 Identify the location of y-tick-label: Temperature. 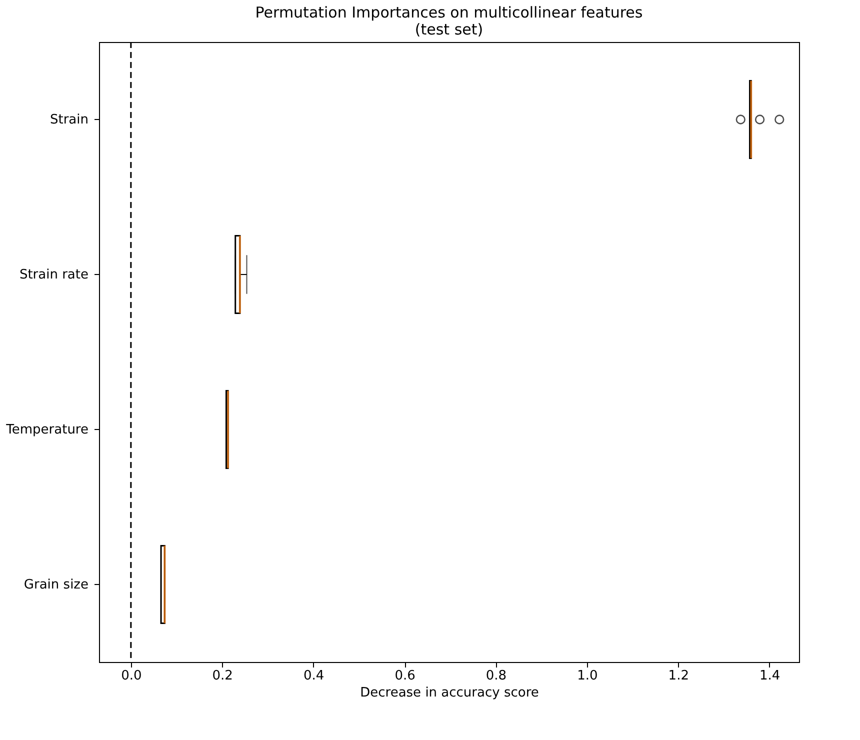
(46, 430).